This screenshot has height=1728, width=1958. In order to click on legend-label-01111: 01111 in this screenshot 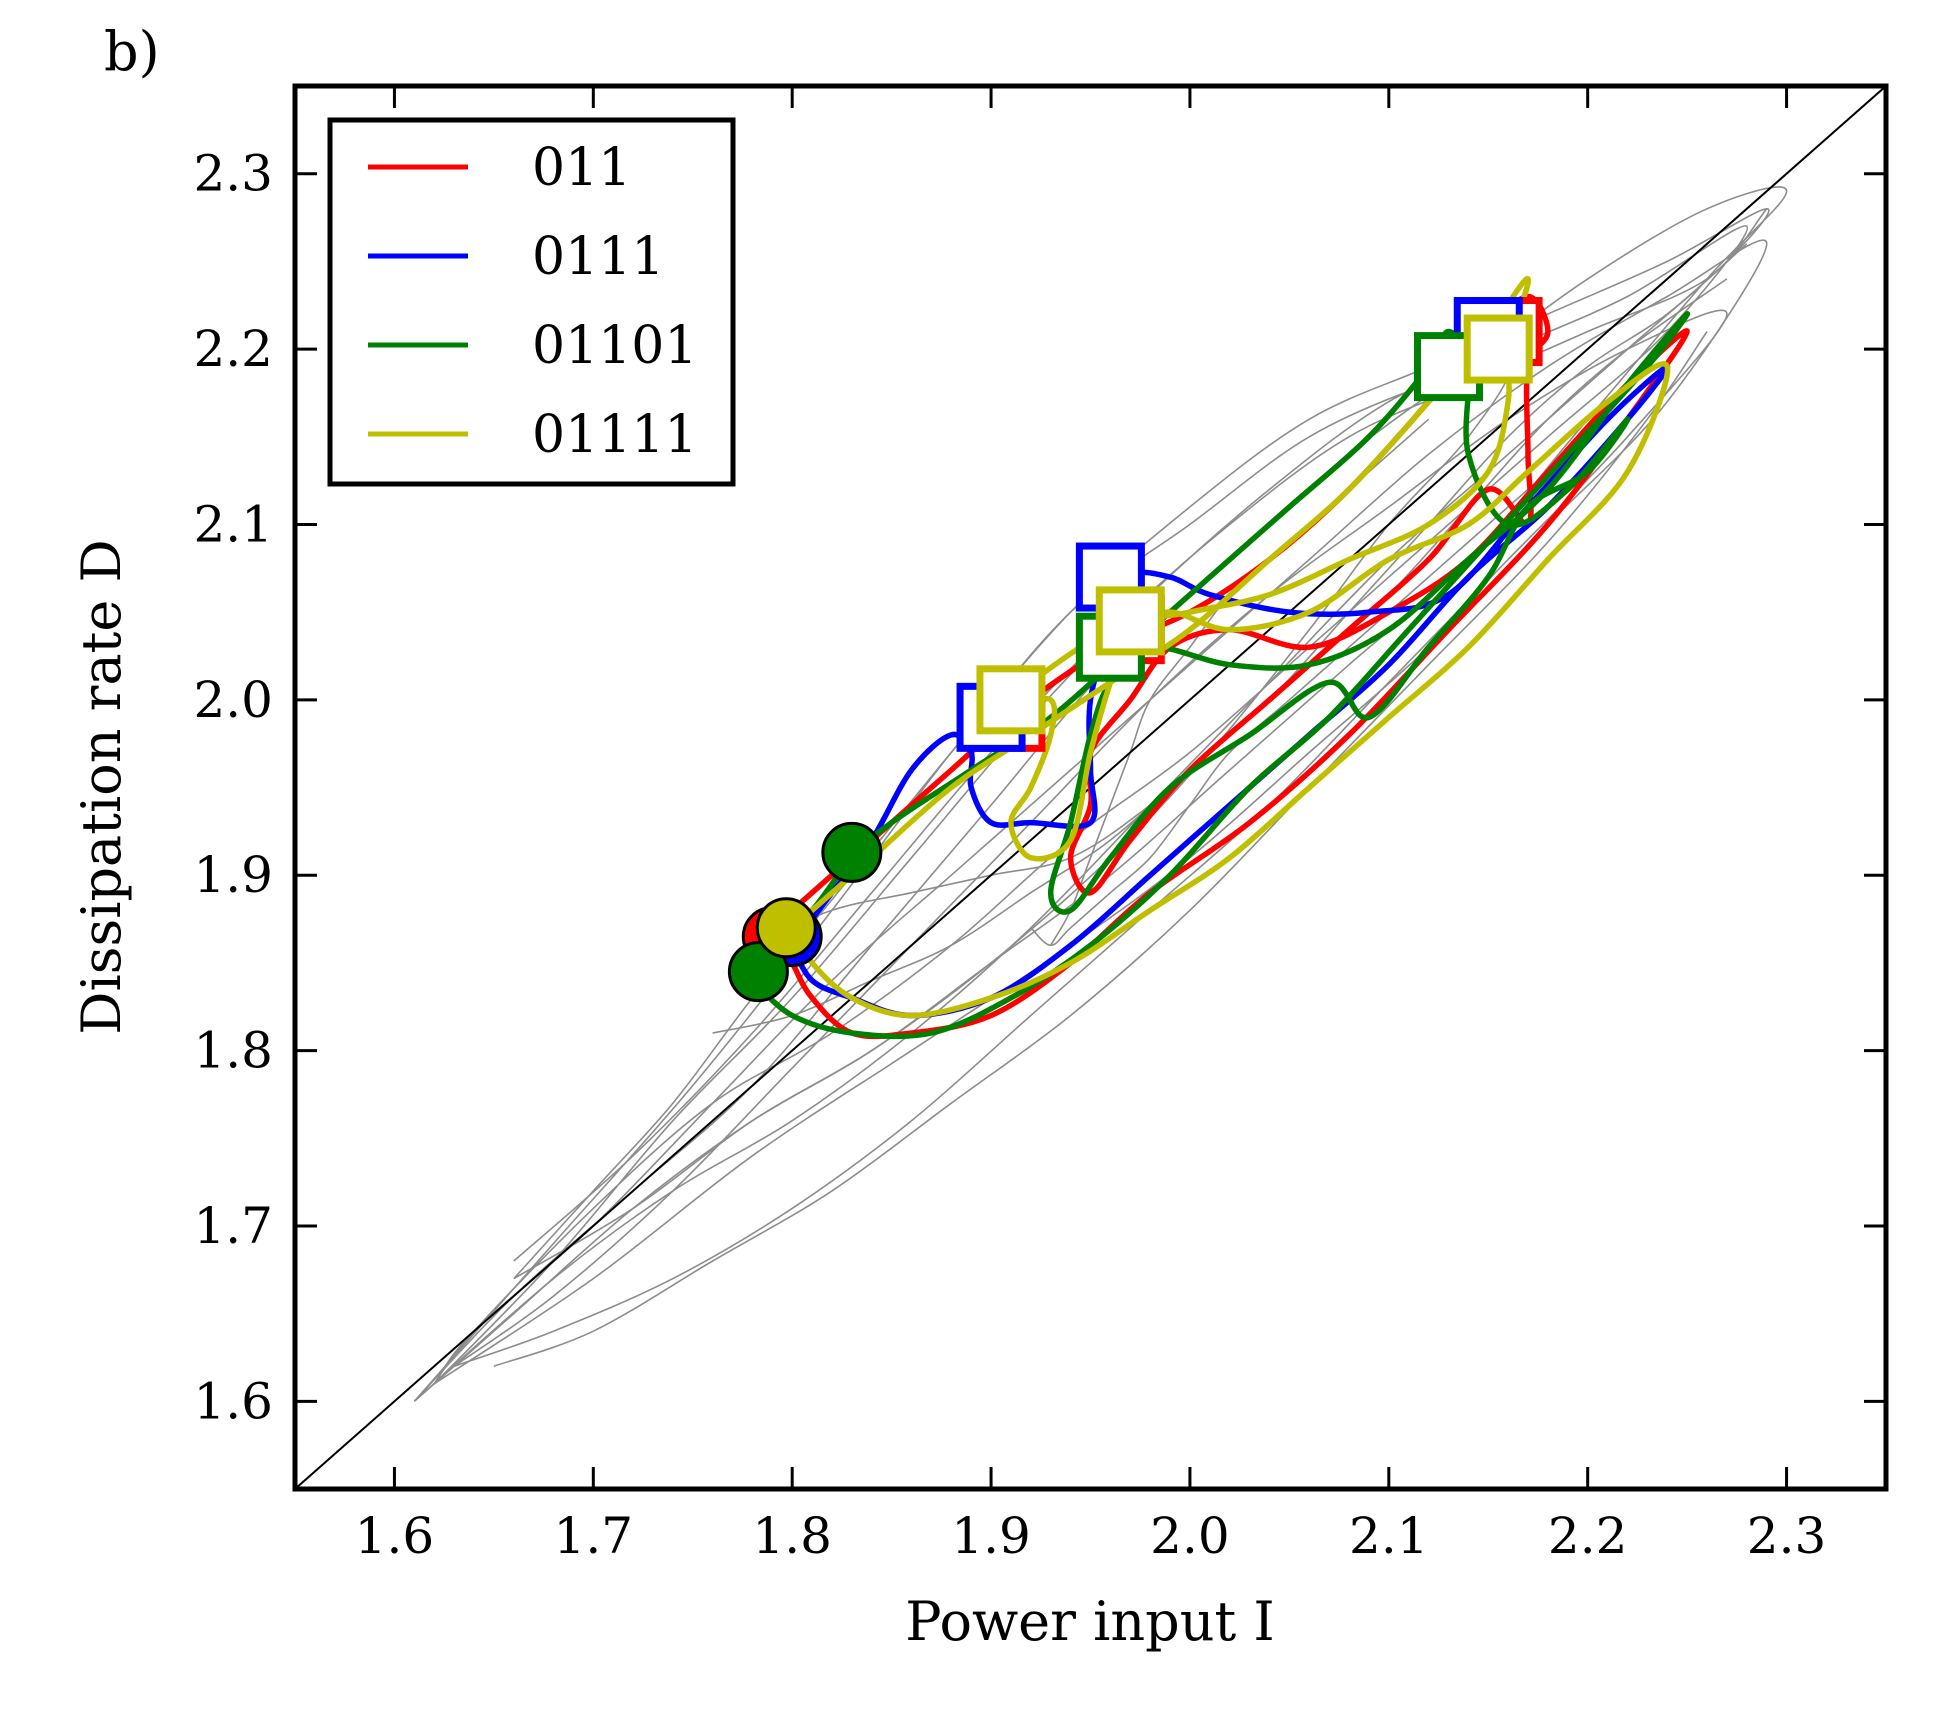, I will do `click(614, 435)`.